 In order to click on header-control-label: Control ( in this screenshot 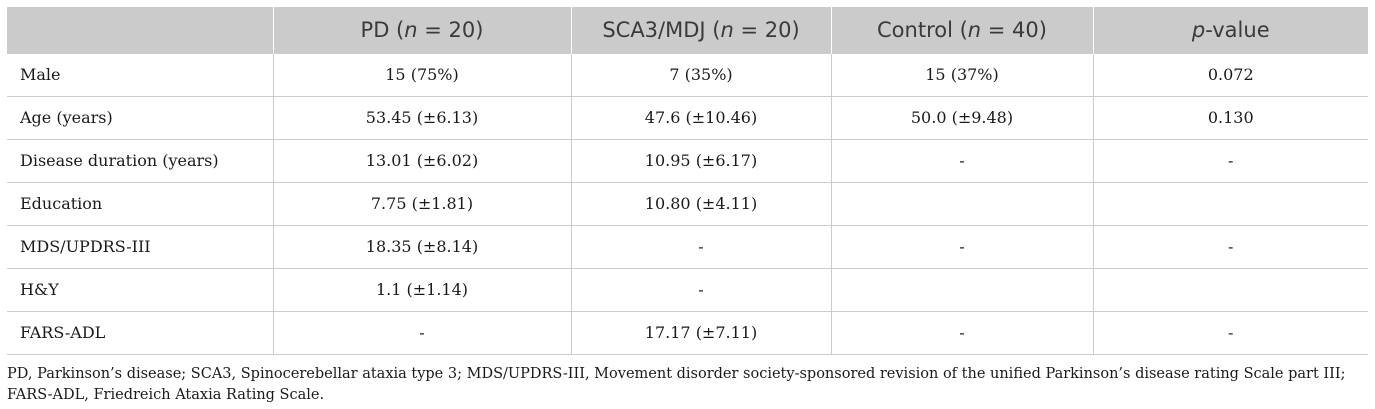, I will do `click(922, 29)`.